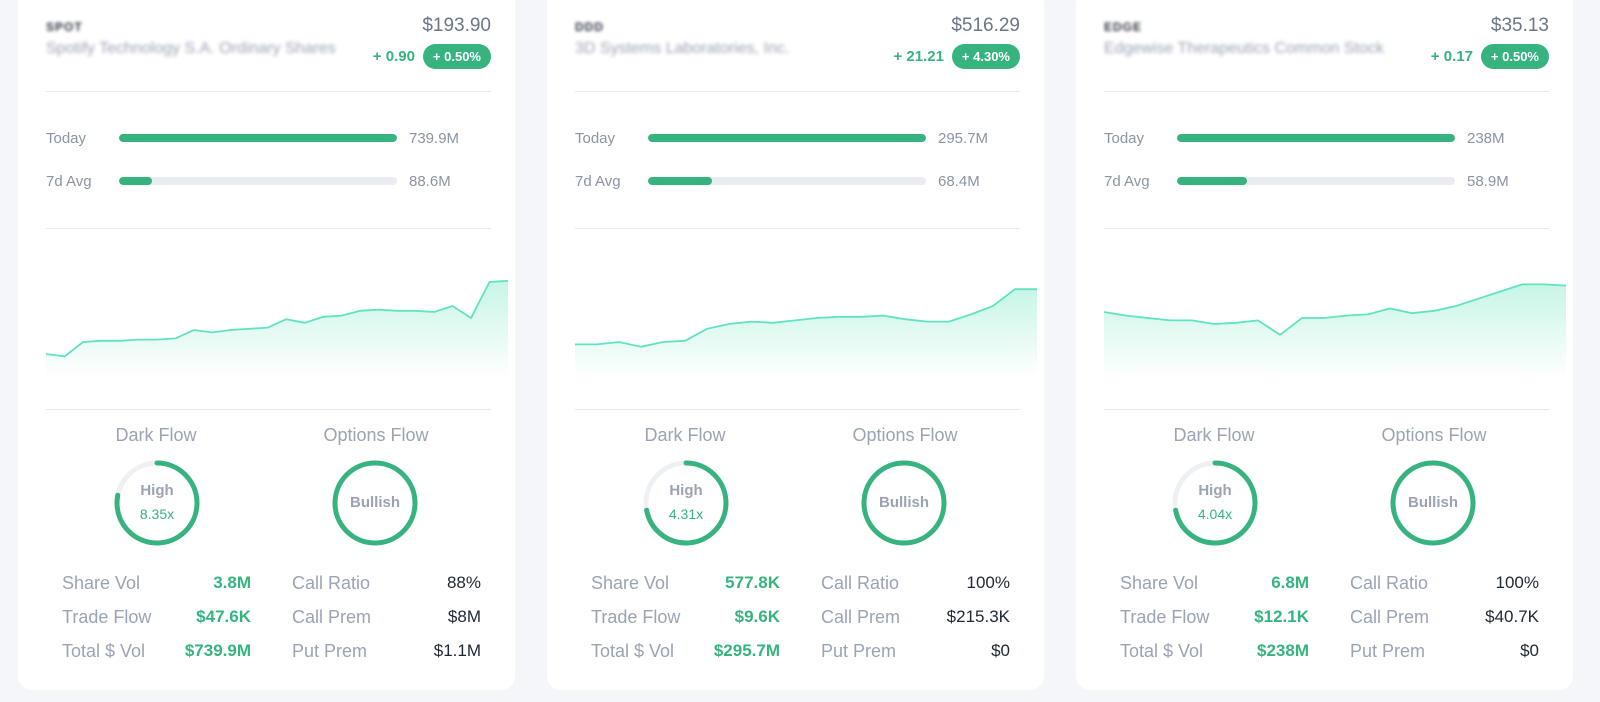 This screenshot has width=1600, height=702. What do you see at coordinates (797, 181) in the screenshot?
I see `avg-volume-row: 7d Avg 68.4M` at bounding box center [797, 181].